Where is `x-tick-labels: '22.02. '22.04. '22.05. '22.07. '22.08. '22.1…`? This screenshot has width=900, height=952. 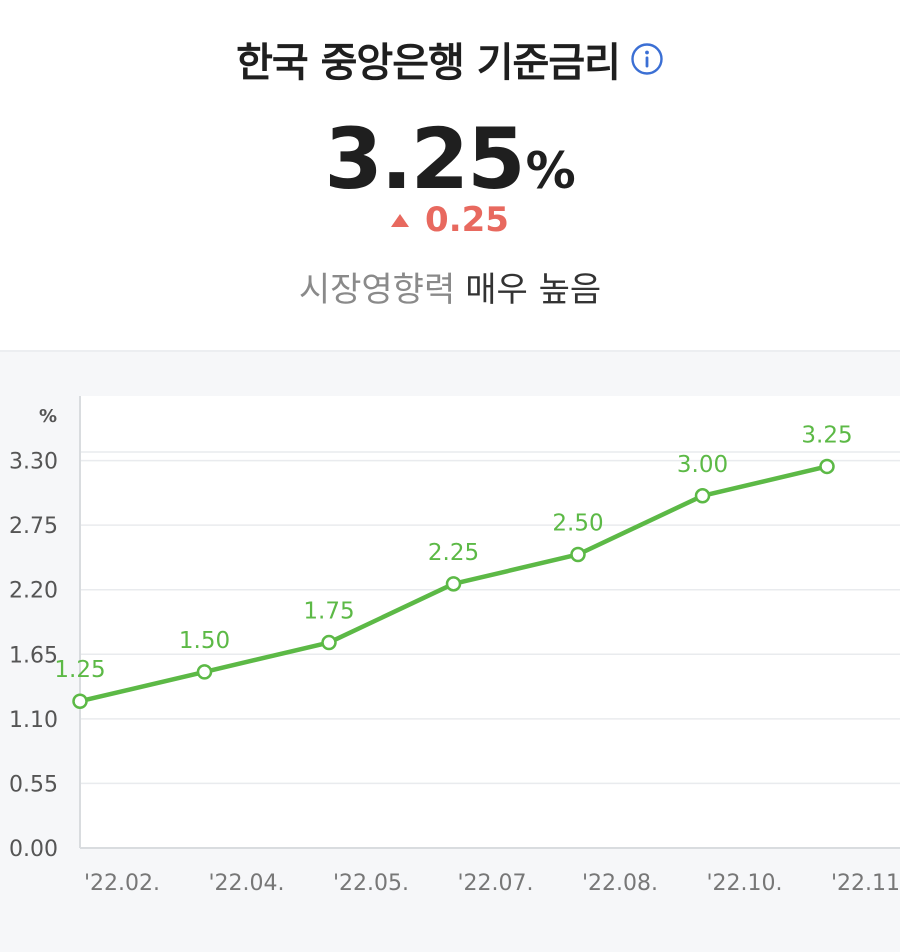 x-tick-labels: '22.02. '22.04. '22.05. '22.07. '22.08. '22.1… is located at coordinates (492, 883).